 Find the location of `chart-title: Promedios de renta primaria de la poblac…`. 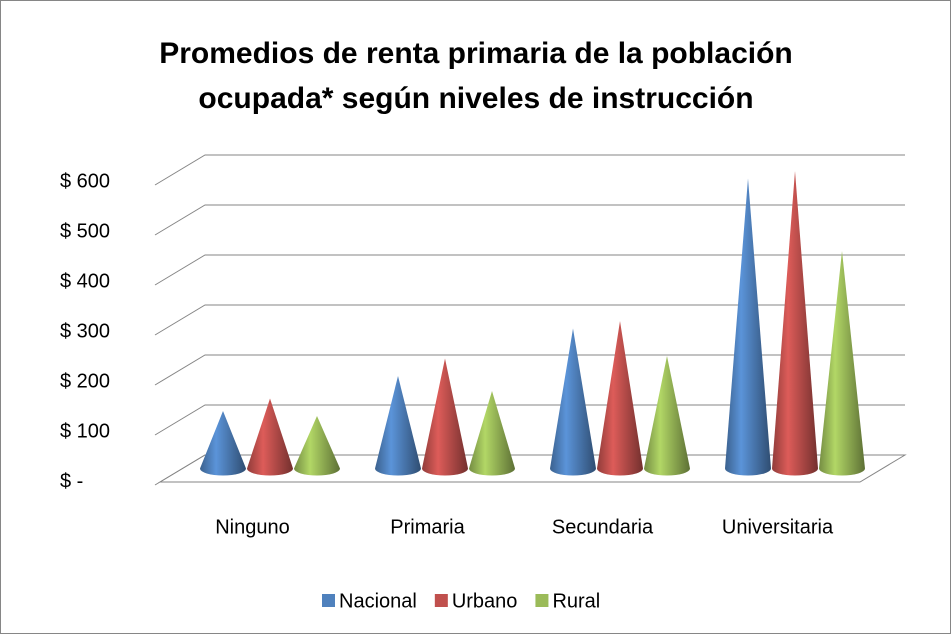

chart-title: Promedios de renta primaria de la poblac… is located at coordinates (476, 76).